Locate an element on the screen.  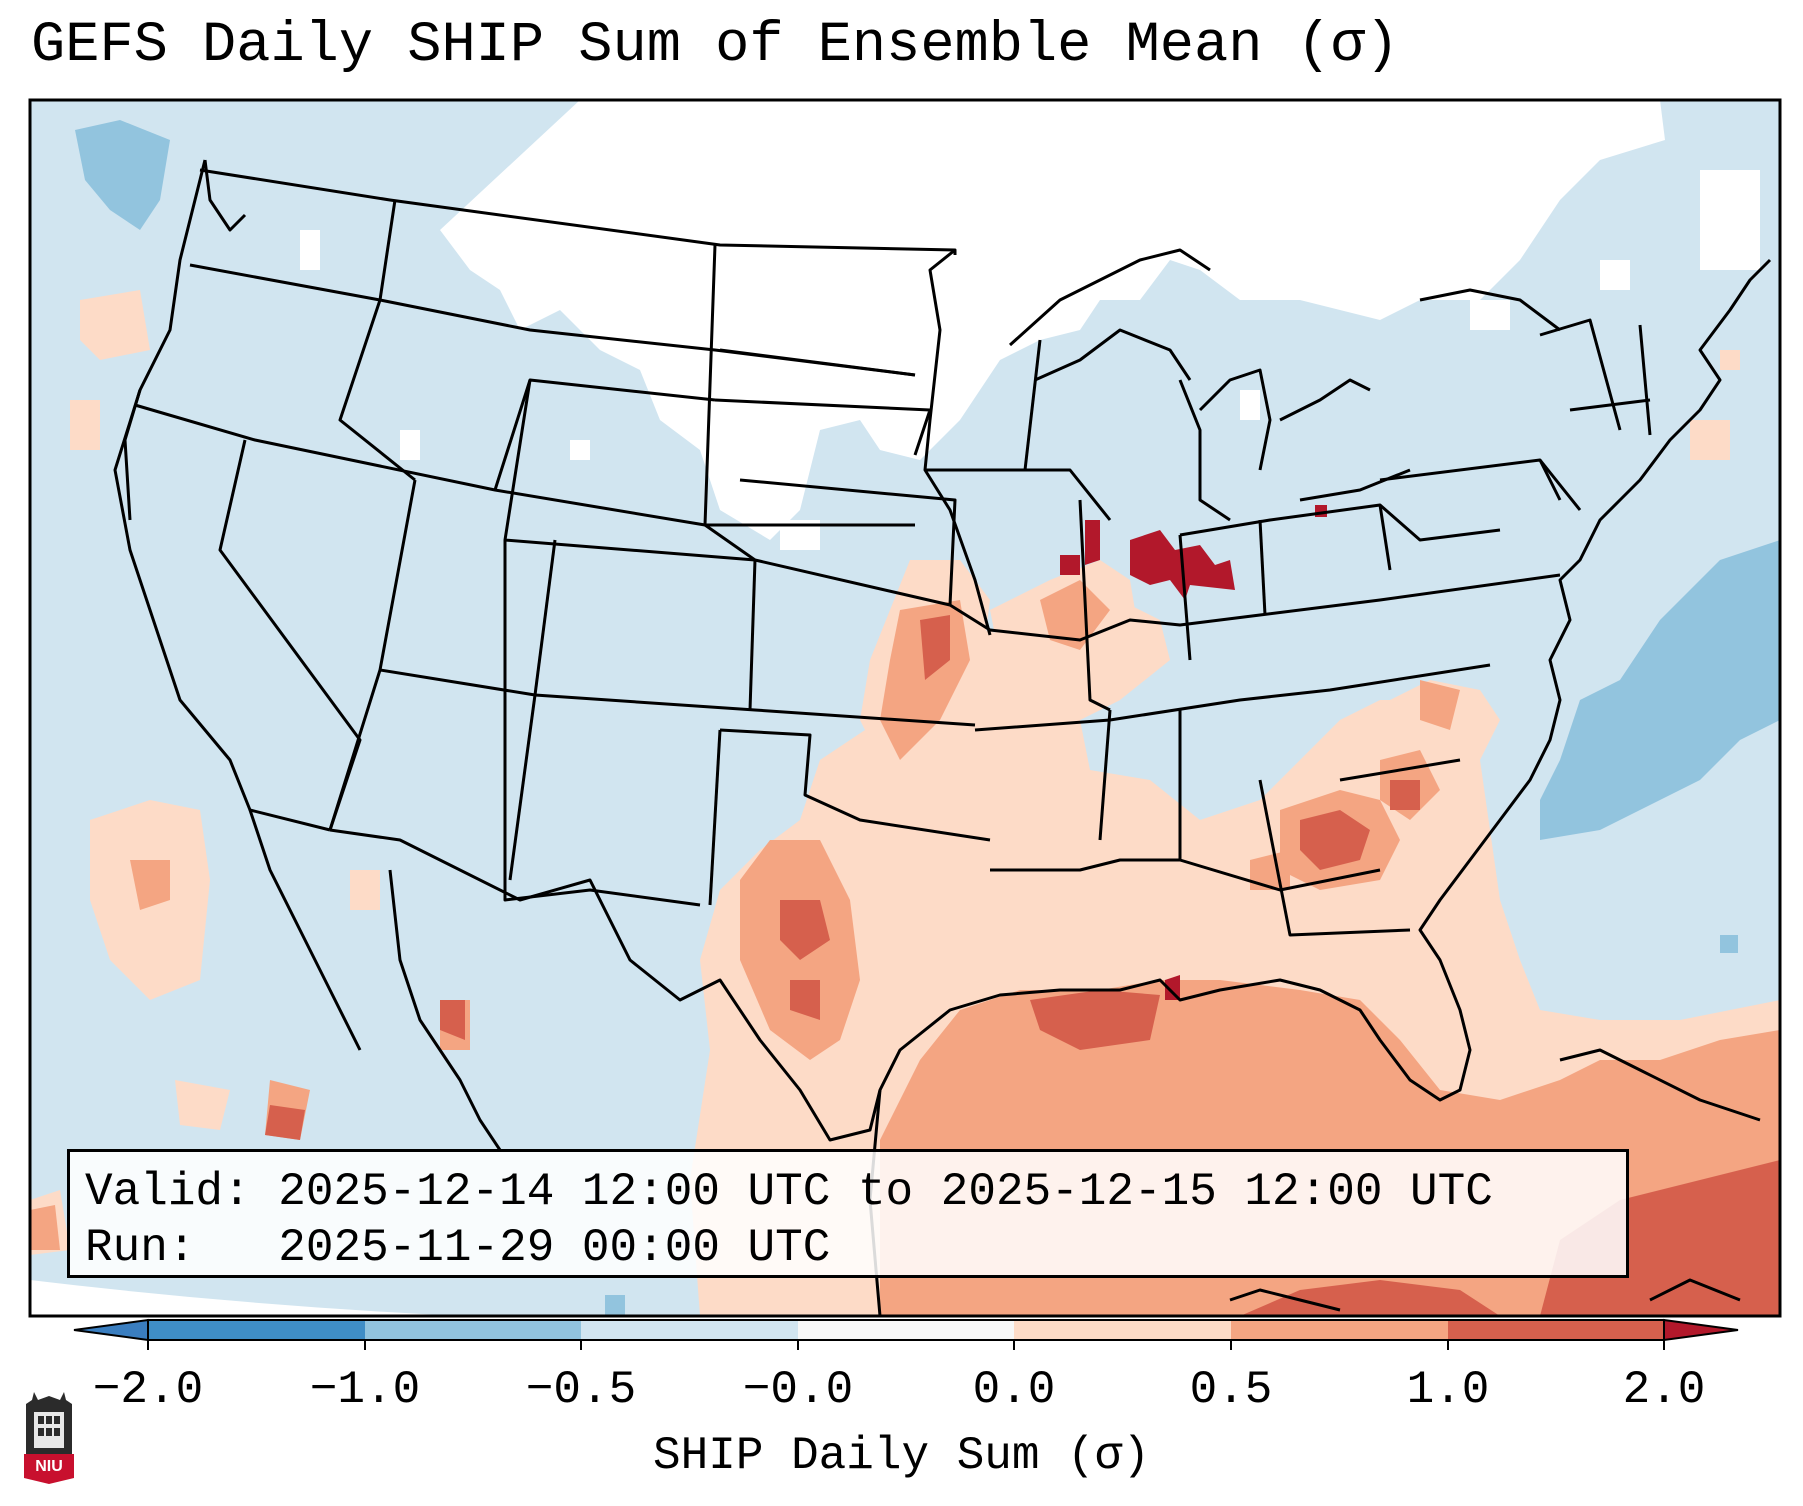
colorbar-segment-pos05 is located at coordinates (1339, 1330).